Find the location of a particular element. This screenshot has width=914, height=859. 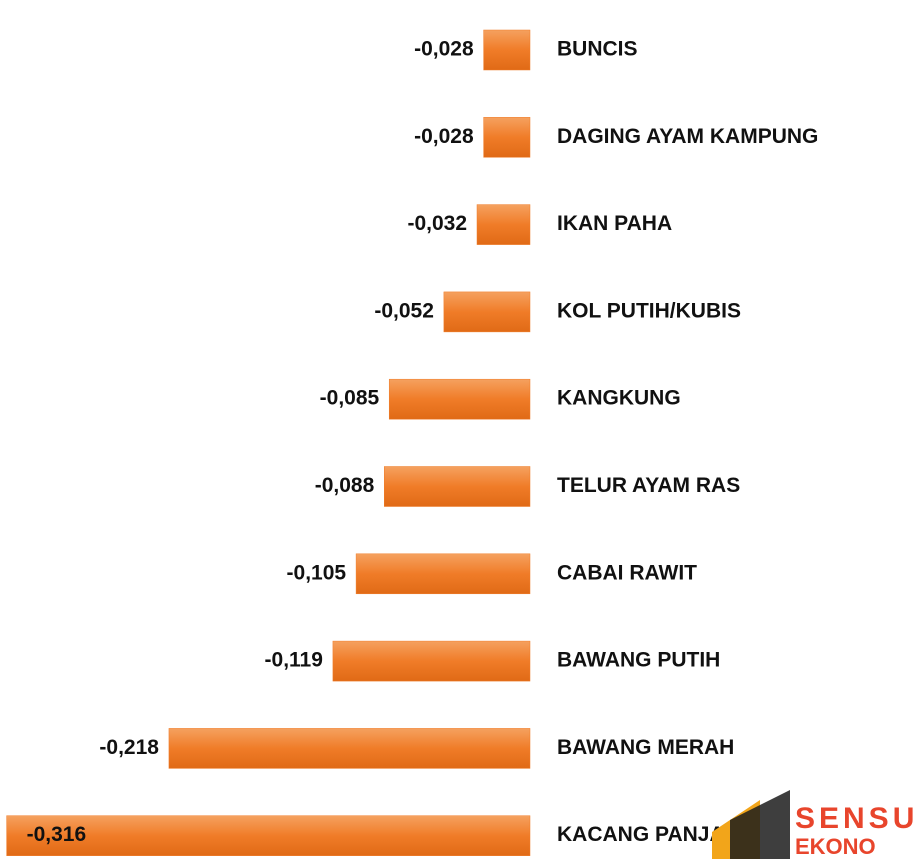

category-label: TELUR AYAM RAS is located at coordinates (648, 485).